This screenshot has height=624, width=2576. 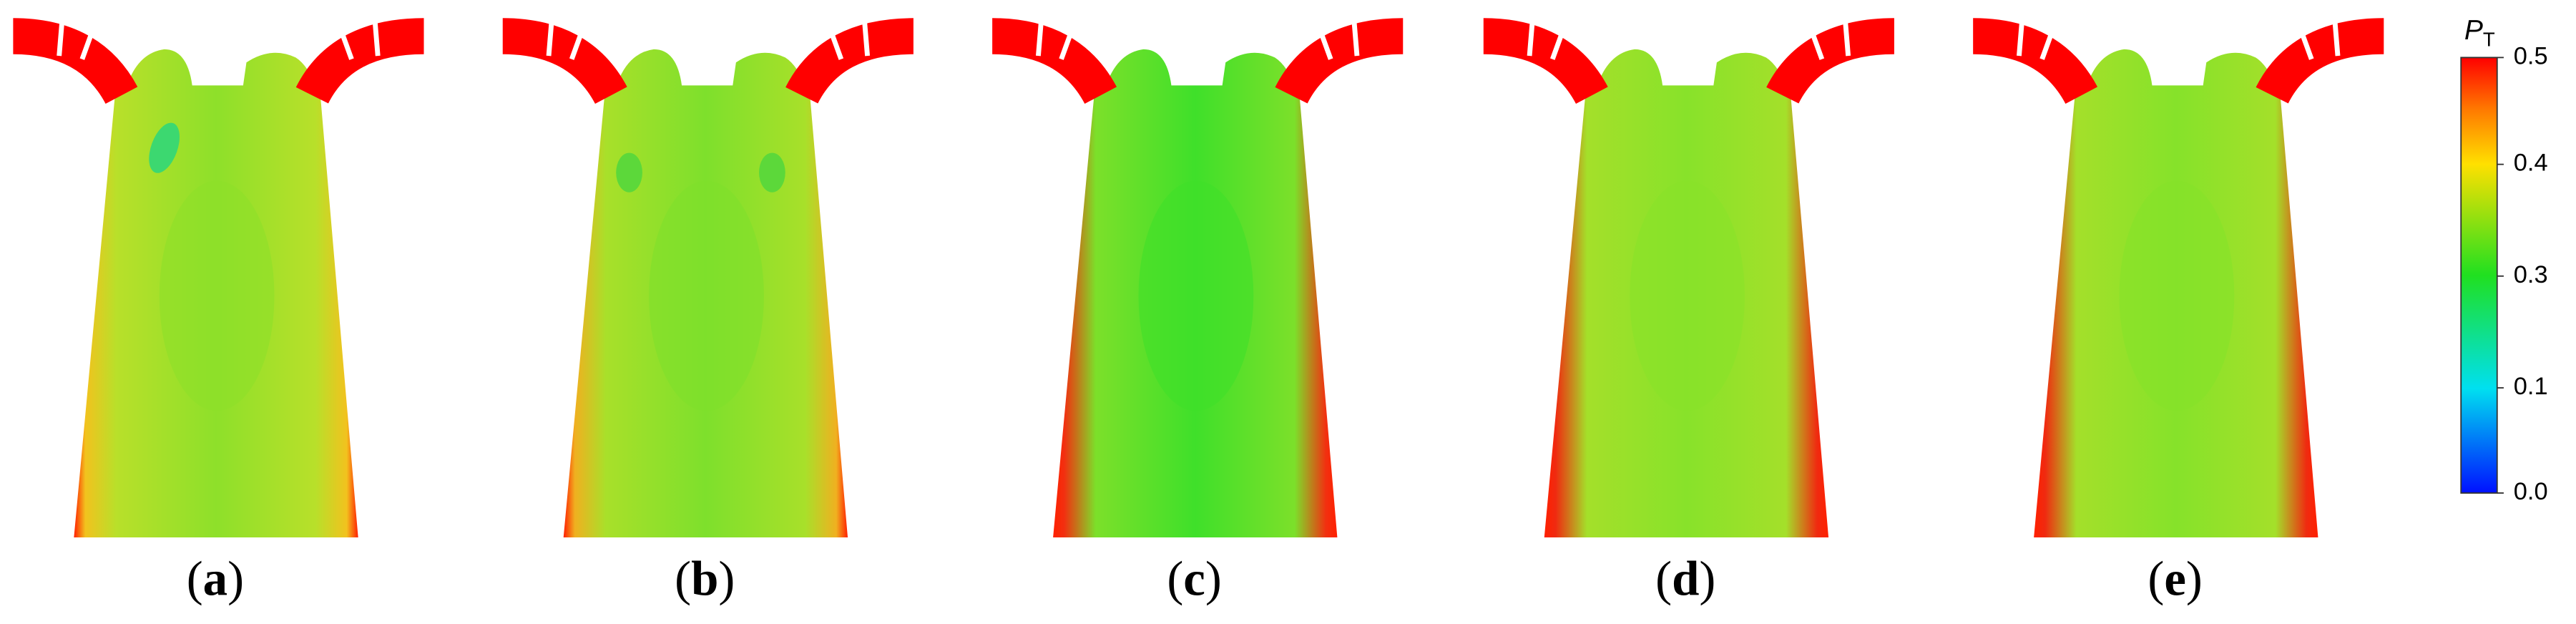 I want to click on tick-label: 0.3, so click(x=2531, y=274).